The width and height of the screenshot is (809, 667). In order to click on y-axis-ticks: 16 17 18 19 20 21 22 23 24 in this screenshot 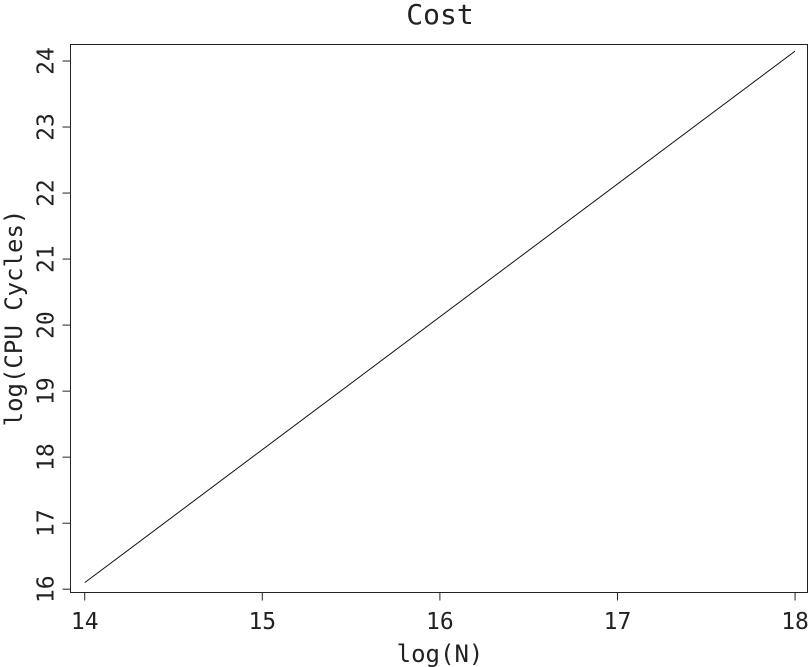, I will do `click(52, 325)`.